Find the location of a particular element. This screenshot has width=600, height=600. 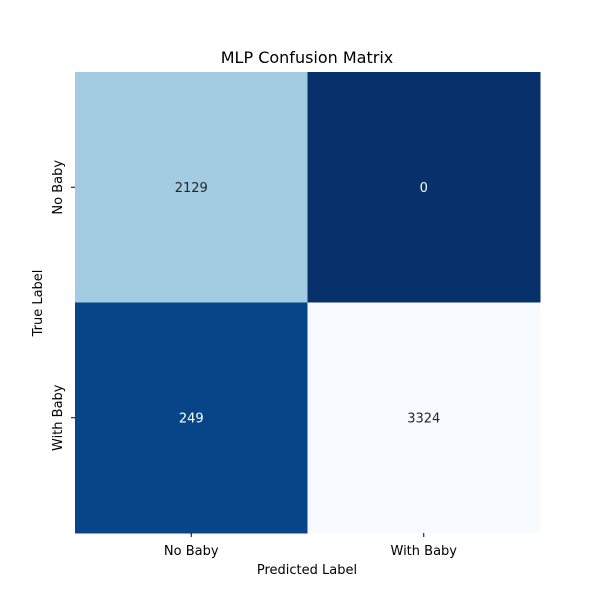

y-tick-label-1: With Baby is located at coordinates (58, 417).